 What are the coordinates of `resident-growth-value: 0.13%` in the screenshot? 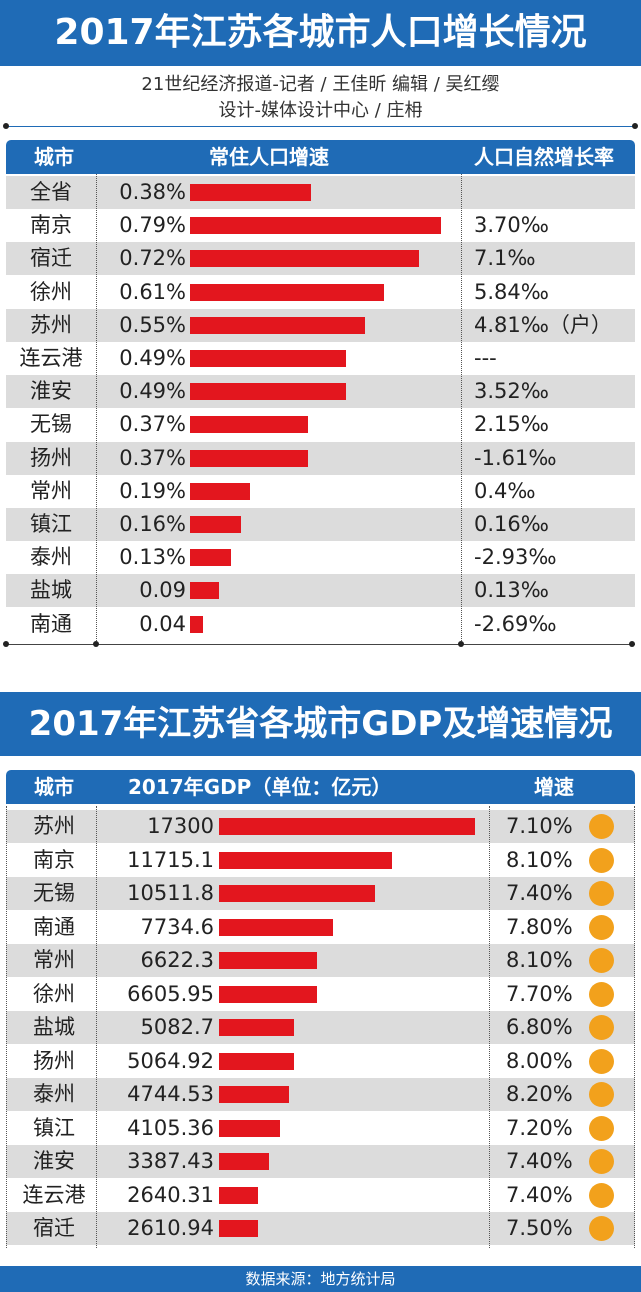 It's located at (152, 557).